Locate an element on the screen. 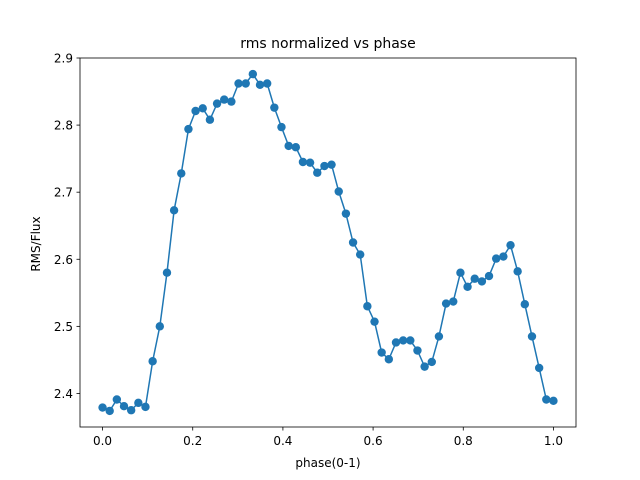 This screenshot has width=640, height=480. x-tick-label: 0.2 is located at coordinates (192, 441).